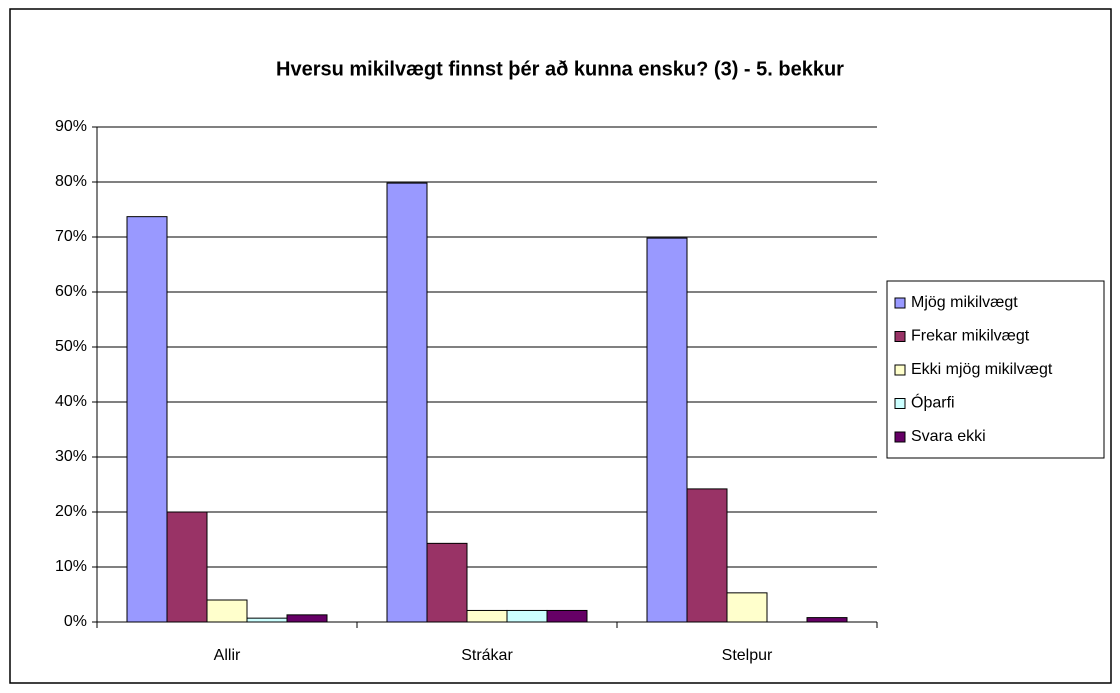 The image size is (1120, 693). Describe the element at coordinates (747, 655) in the screenshot. I see `x-tick-label: Stelpur` at that location.